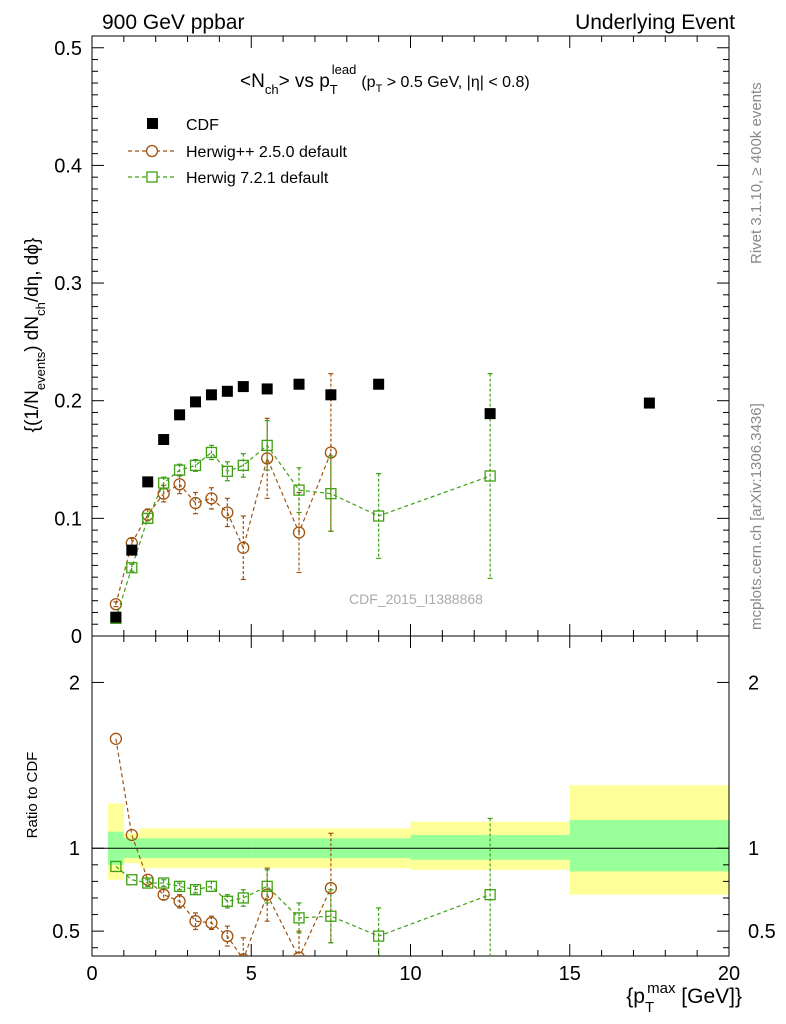 This screenshot has height=1024, width=786. I want to click on main-y-tick-label: 0.1, so click(68, 519).